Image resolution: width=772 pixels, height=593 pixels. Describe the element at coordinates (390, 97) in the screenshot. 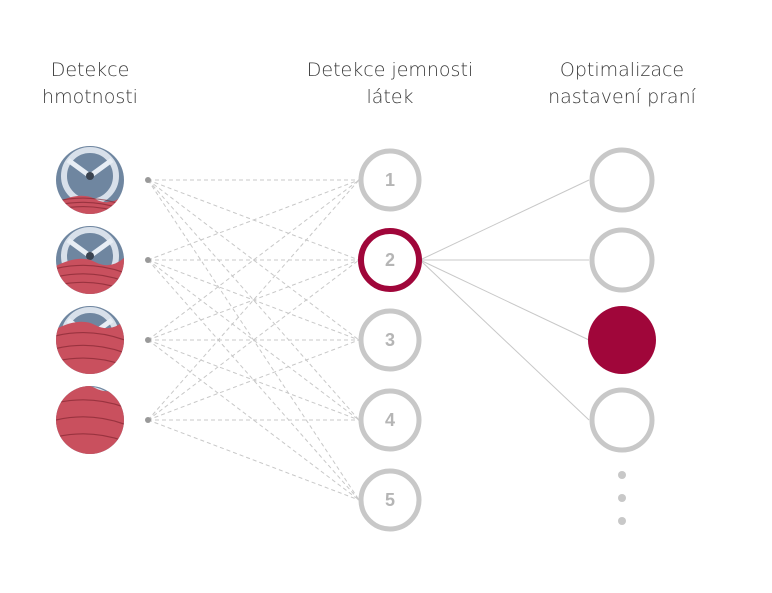

I see `header-line: látek` at that location.